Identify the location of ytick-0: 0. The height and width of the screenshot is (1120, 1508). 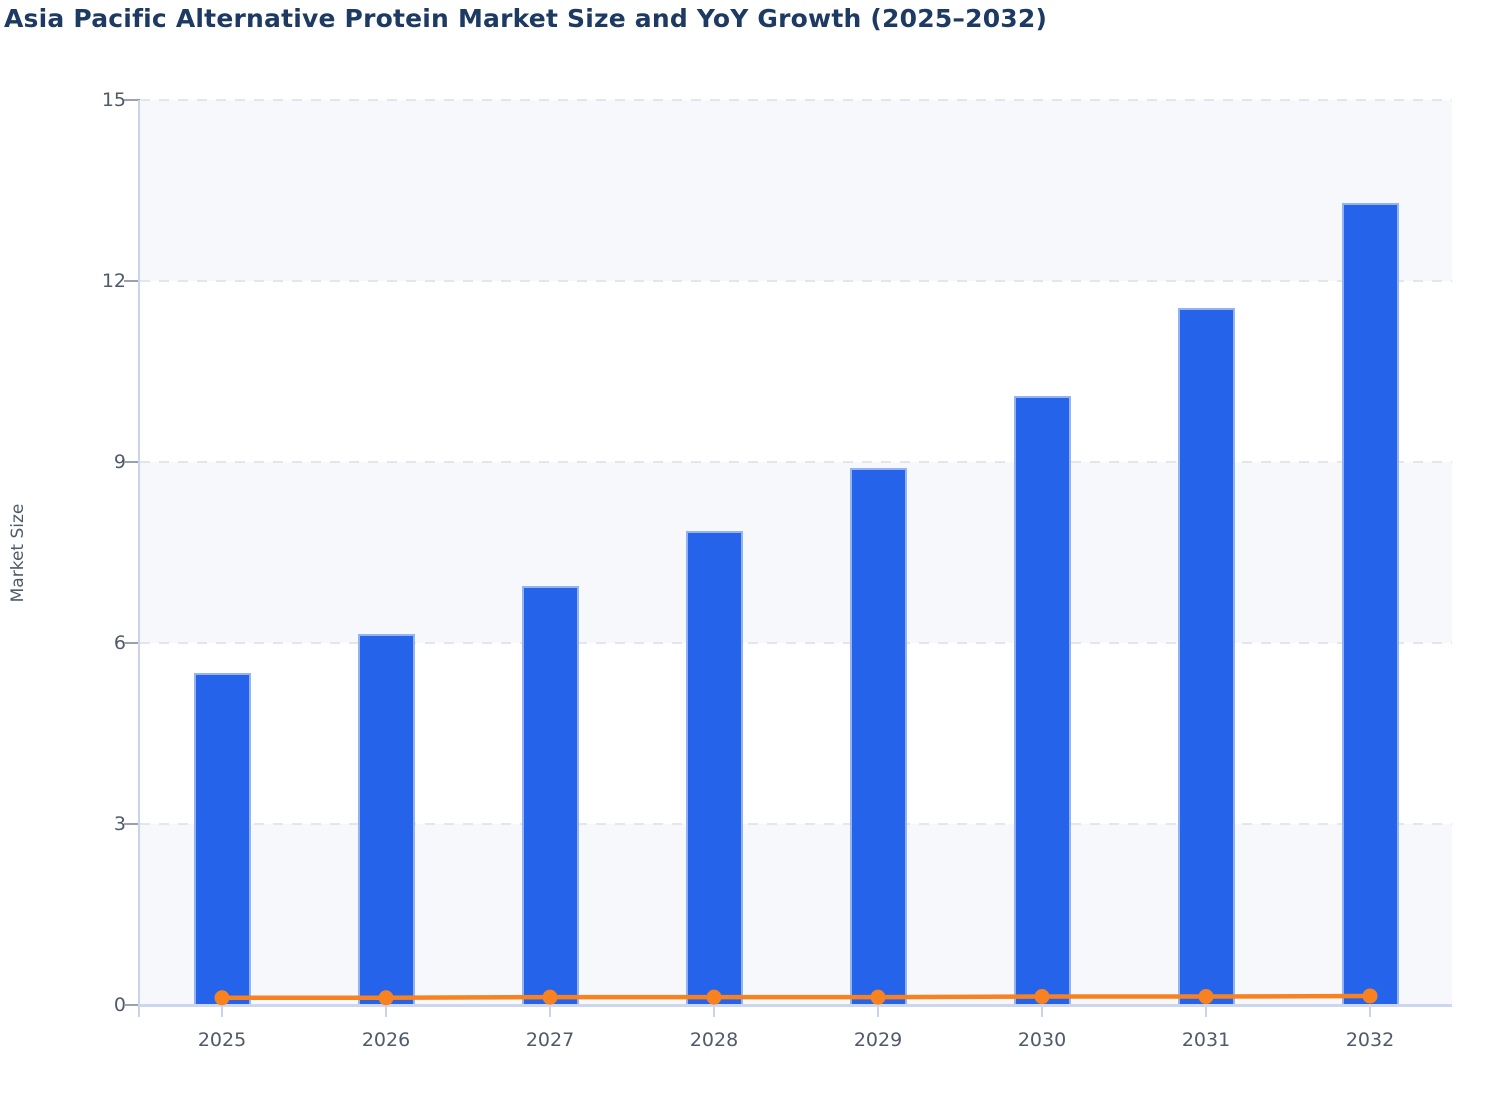
(119, 1005).